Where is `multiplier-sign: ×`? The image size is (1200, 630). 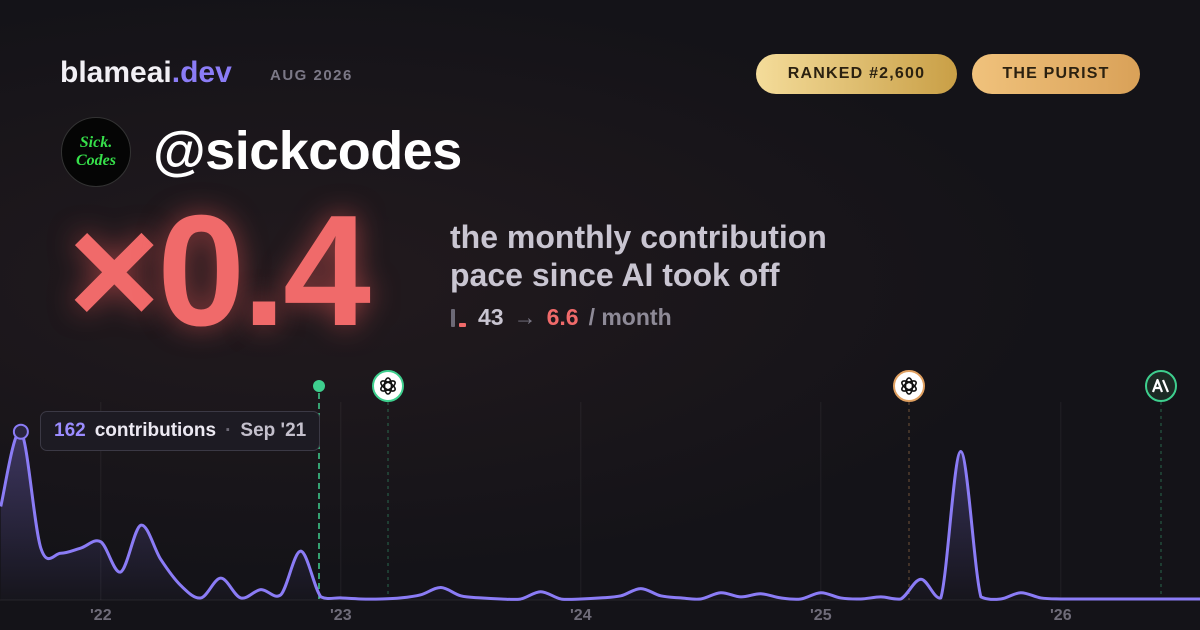
multiplier-sign: × is located at coordinates (114, 271).